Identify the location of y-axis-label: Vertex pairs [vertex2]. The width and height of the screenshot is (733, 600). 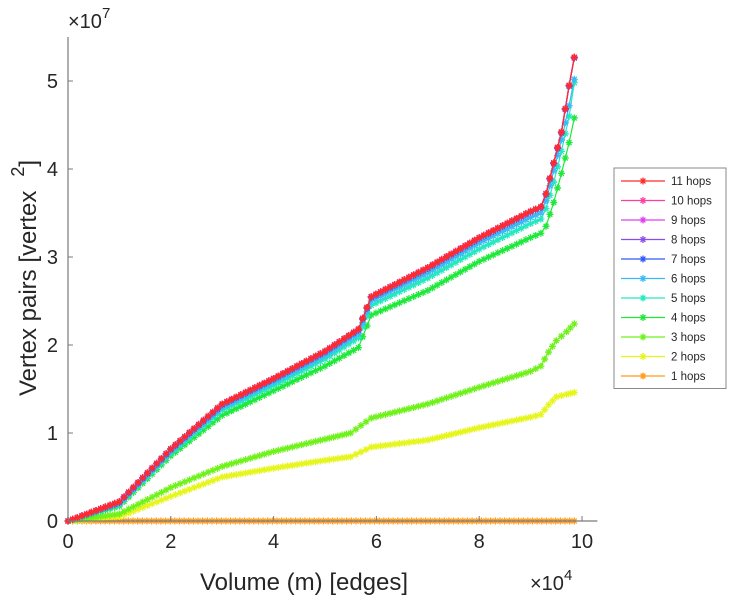
(25, 278).